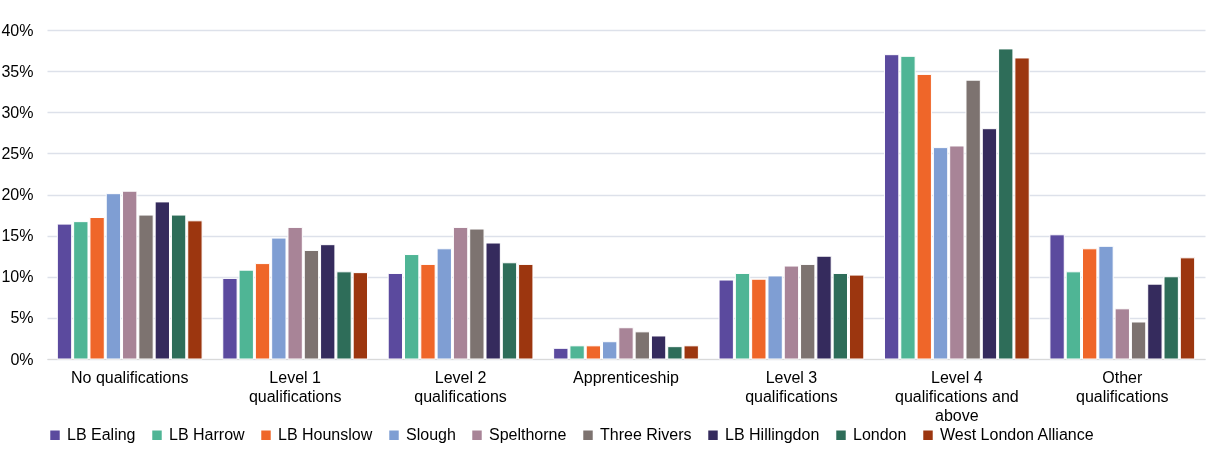 The width and height of the screenshot is (1223, 461). I want to click on x-tick-label: Apprenticeship, so click(626, 377).